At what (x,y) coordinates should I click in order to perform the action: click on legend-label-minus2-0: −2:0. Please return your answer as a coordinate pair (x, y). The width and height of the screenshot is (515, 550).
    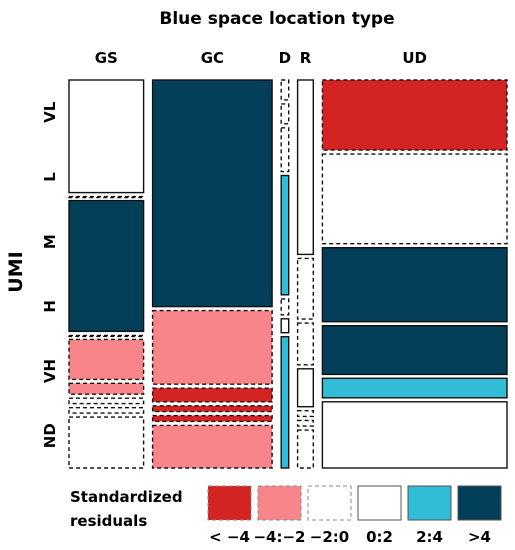
    Looking at the image, I should click on (329, 537).